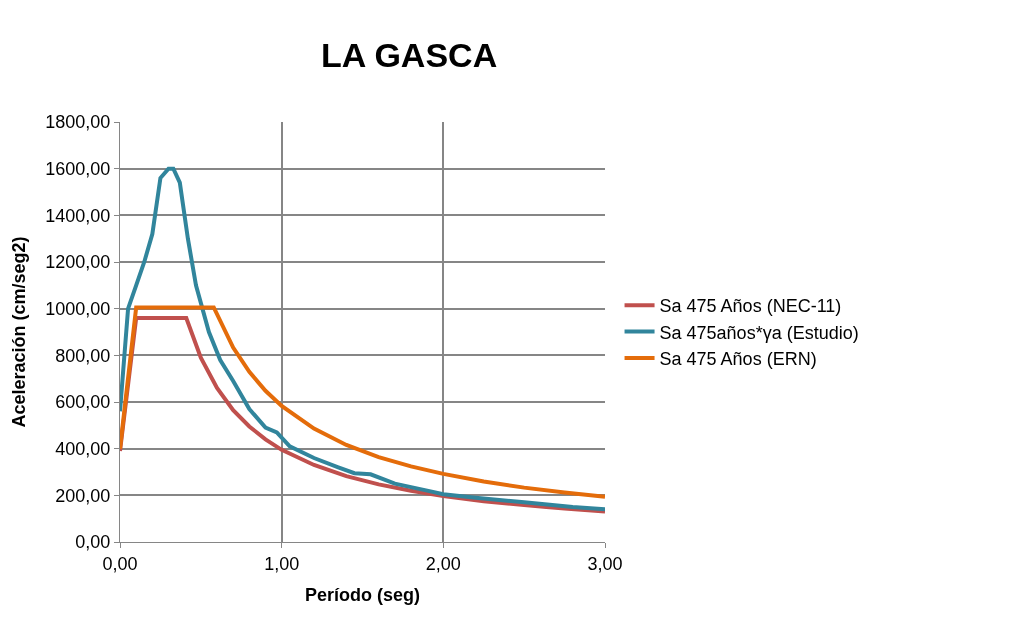 The height and width of the screenshot is (617, 1010). Describe the element at coordinates (282, 563) in the screenshot. I see `x-tick-label: 1,00` at that location.